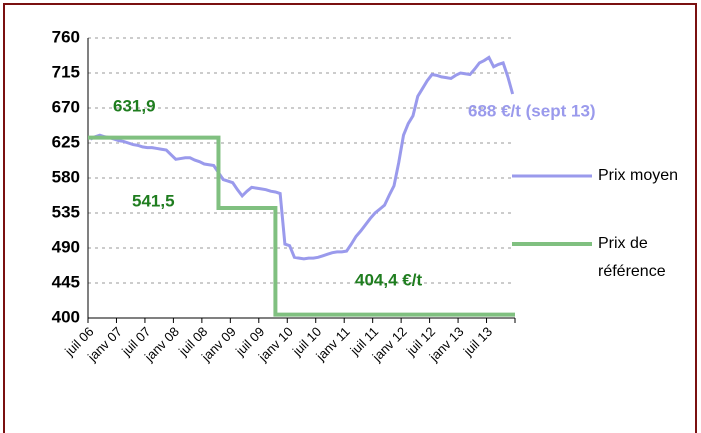 This screenshot has height=433, width=701. I want to click on legend-label: Prix de référence, so click(632, 257).